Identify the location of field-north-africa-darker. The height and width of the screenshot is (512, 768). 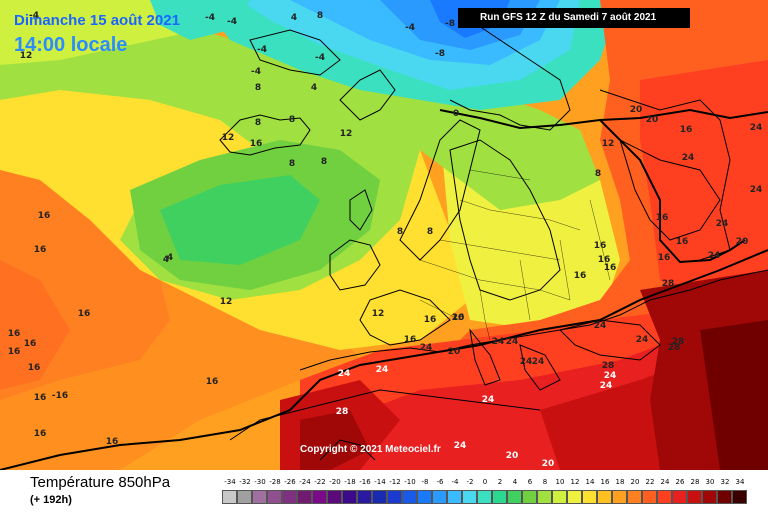
(335, 440).